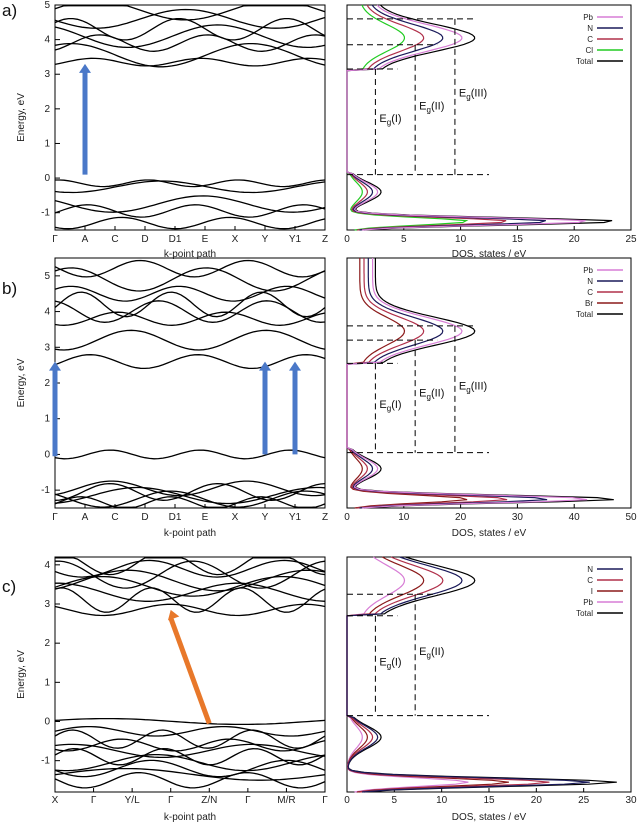  What do you see at coordinates (592, 591) in the screenshot?
I see `legend-label: I` at bounding box center [592, 591].